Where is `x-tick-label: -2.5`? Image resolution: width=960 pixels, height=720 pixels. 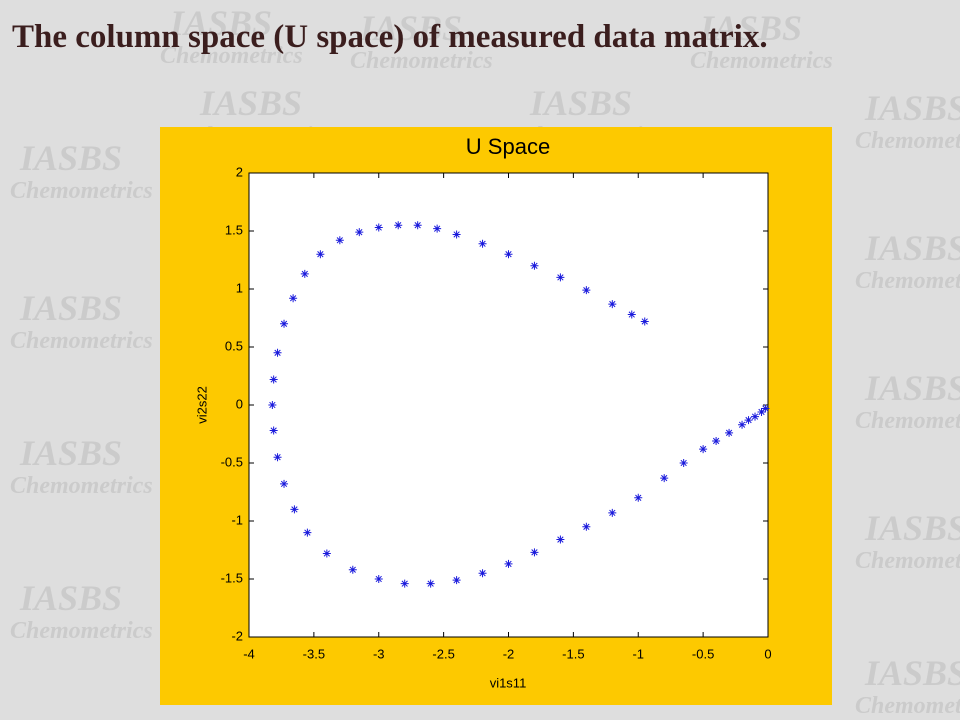
x-tick-label: -2.5 is located at coordinates (443, 653).